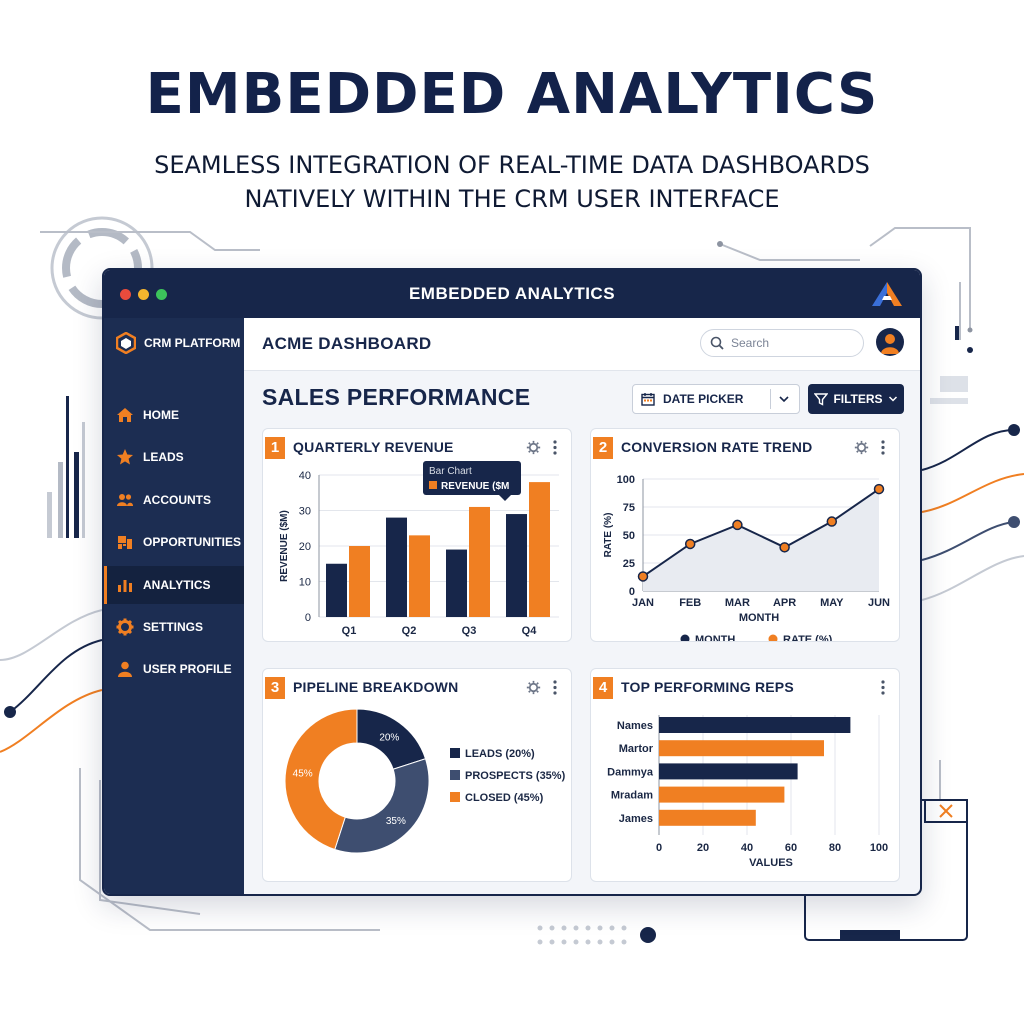  I want to click on card-number: 4, so click(603, 688).